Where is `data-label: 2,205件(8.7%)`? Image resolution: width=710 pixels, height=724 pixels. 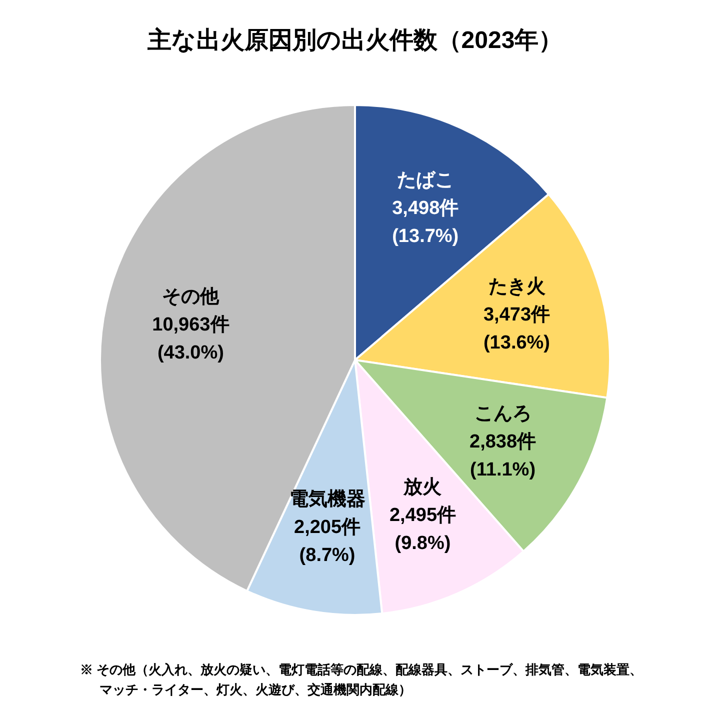 data-label: 2,205件(8.7%) is located at coordinates (327, 541).